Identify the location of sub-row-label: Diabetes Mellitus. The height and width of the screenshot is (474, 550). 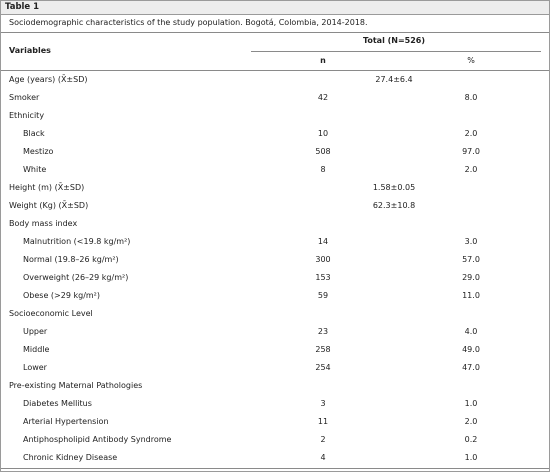
(57, 403).